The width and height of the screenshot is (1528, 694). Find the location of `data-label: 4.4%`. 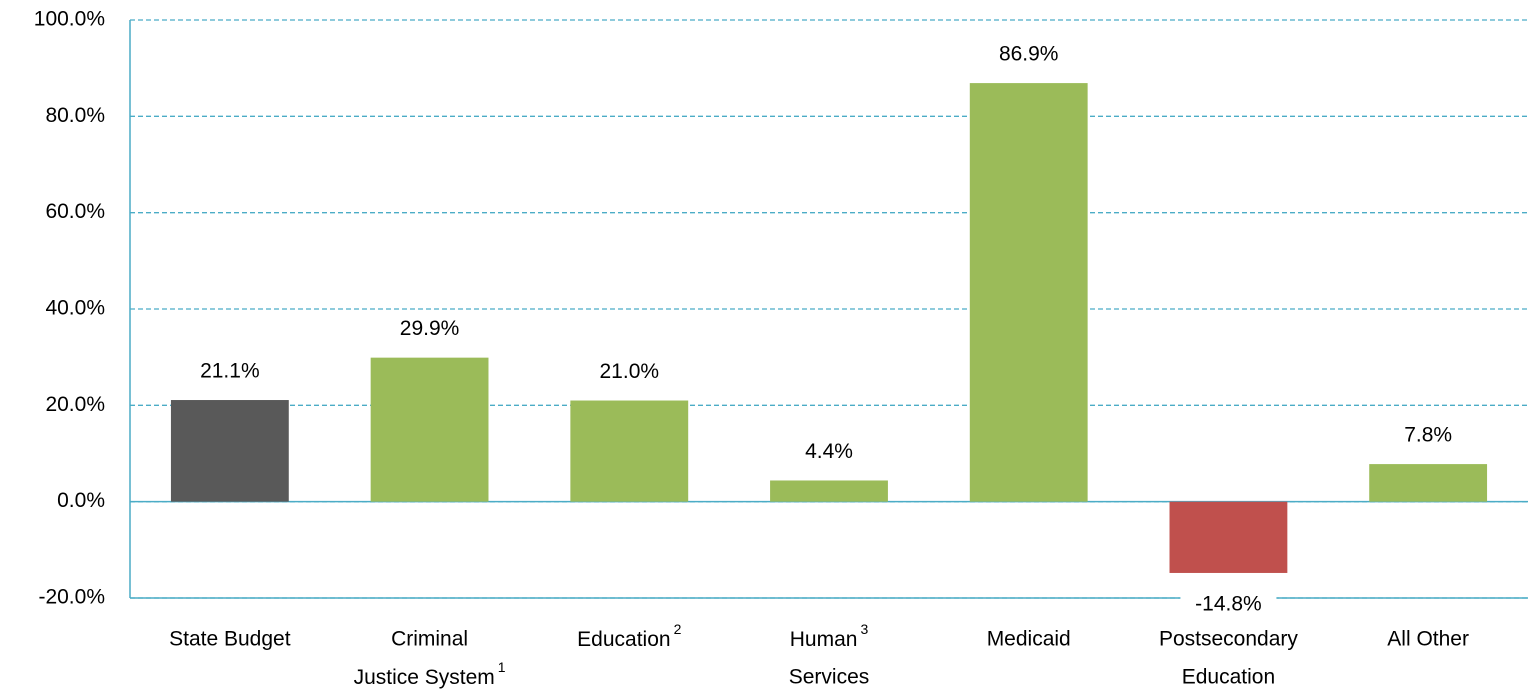

data-label: 4.4% is located at coordinates (829, 451).